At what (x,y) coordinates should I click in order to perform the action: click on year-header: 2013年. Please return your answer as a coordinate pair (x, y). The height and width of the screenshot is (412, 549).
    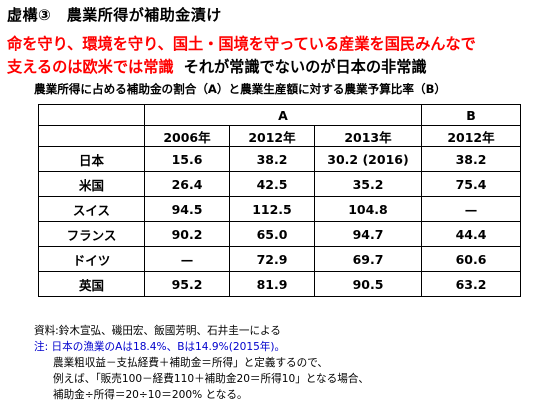
    Looking at the image, I should click on (368, 136).